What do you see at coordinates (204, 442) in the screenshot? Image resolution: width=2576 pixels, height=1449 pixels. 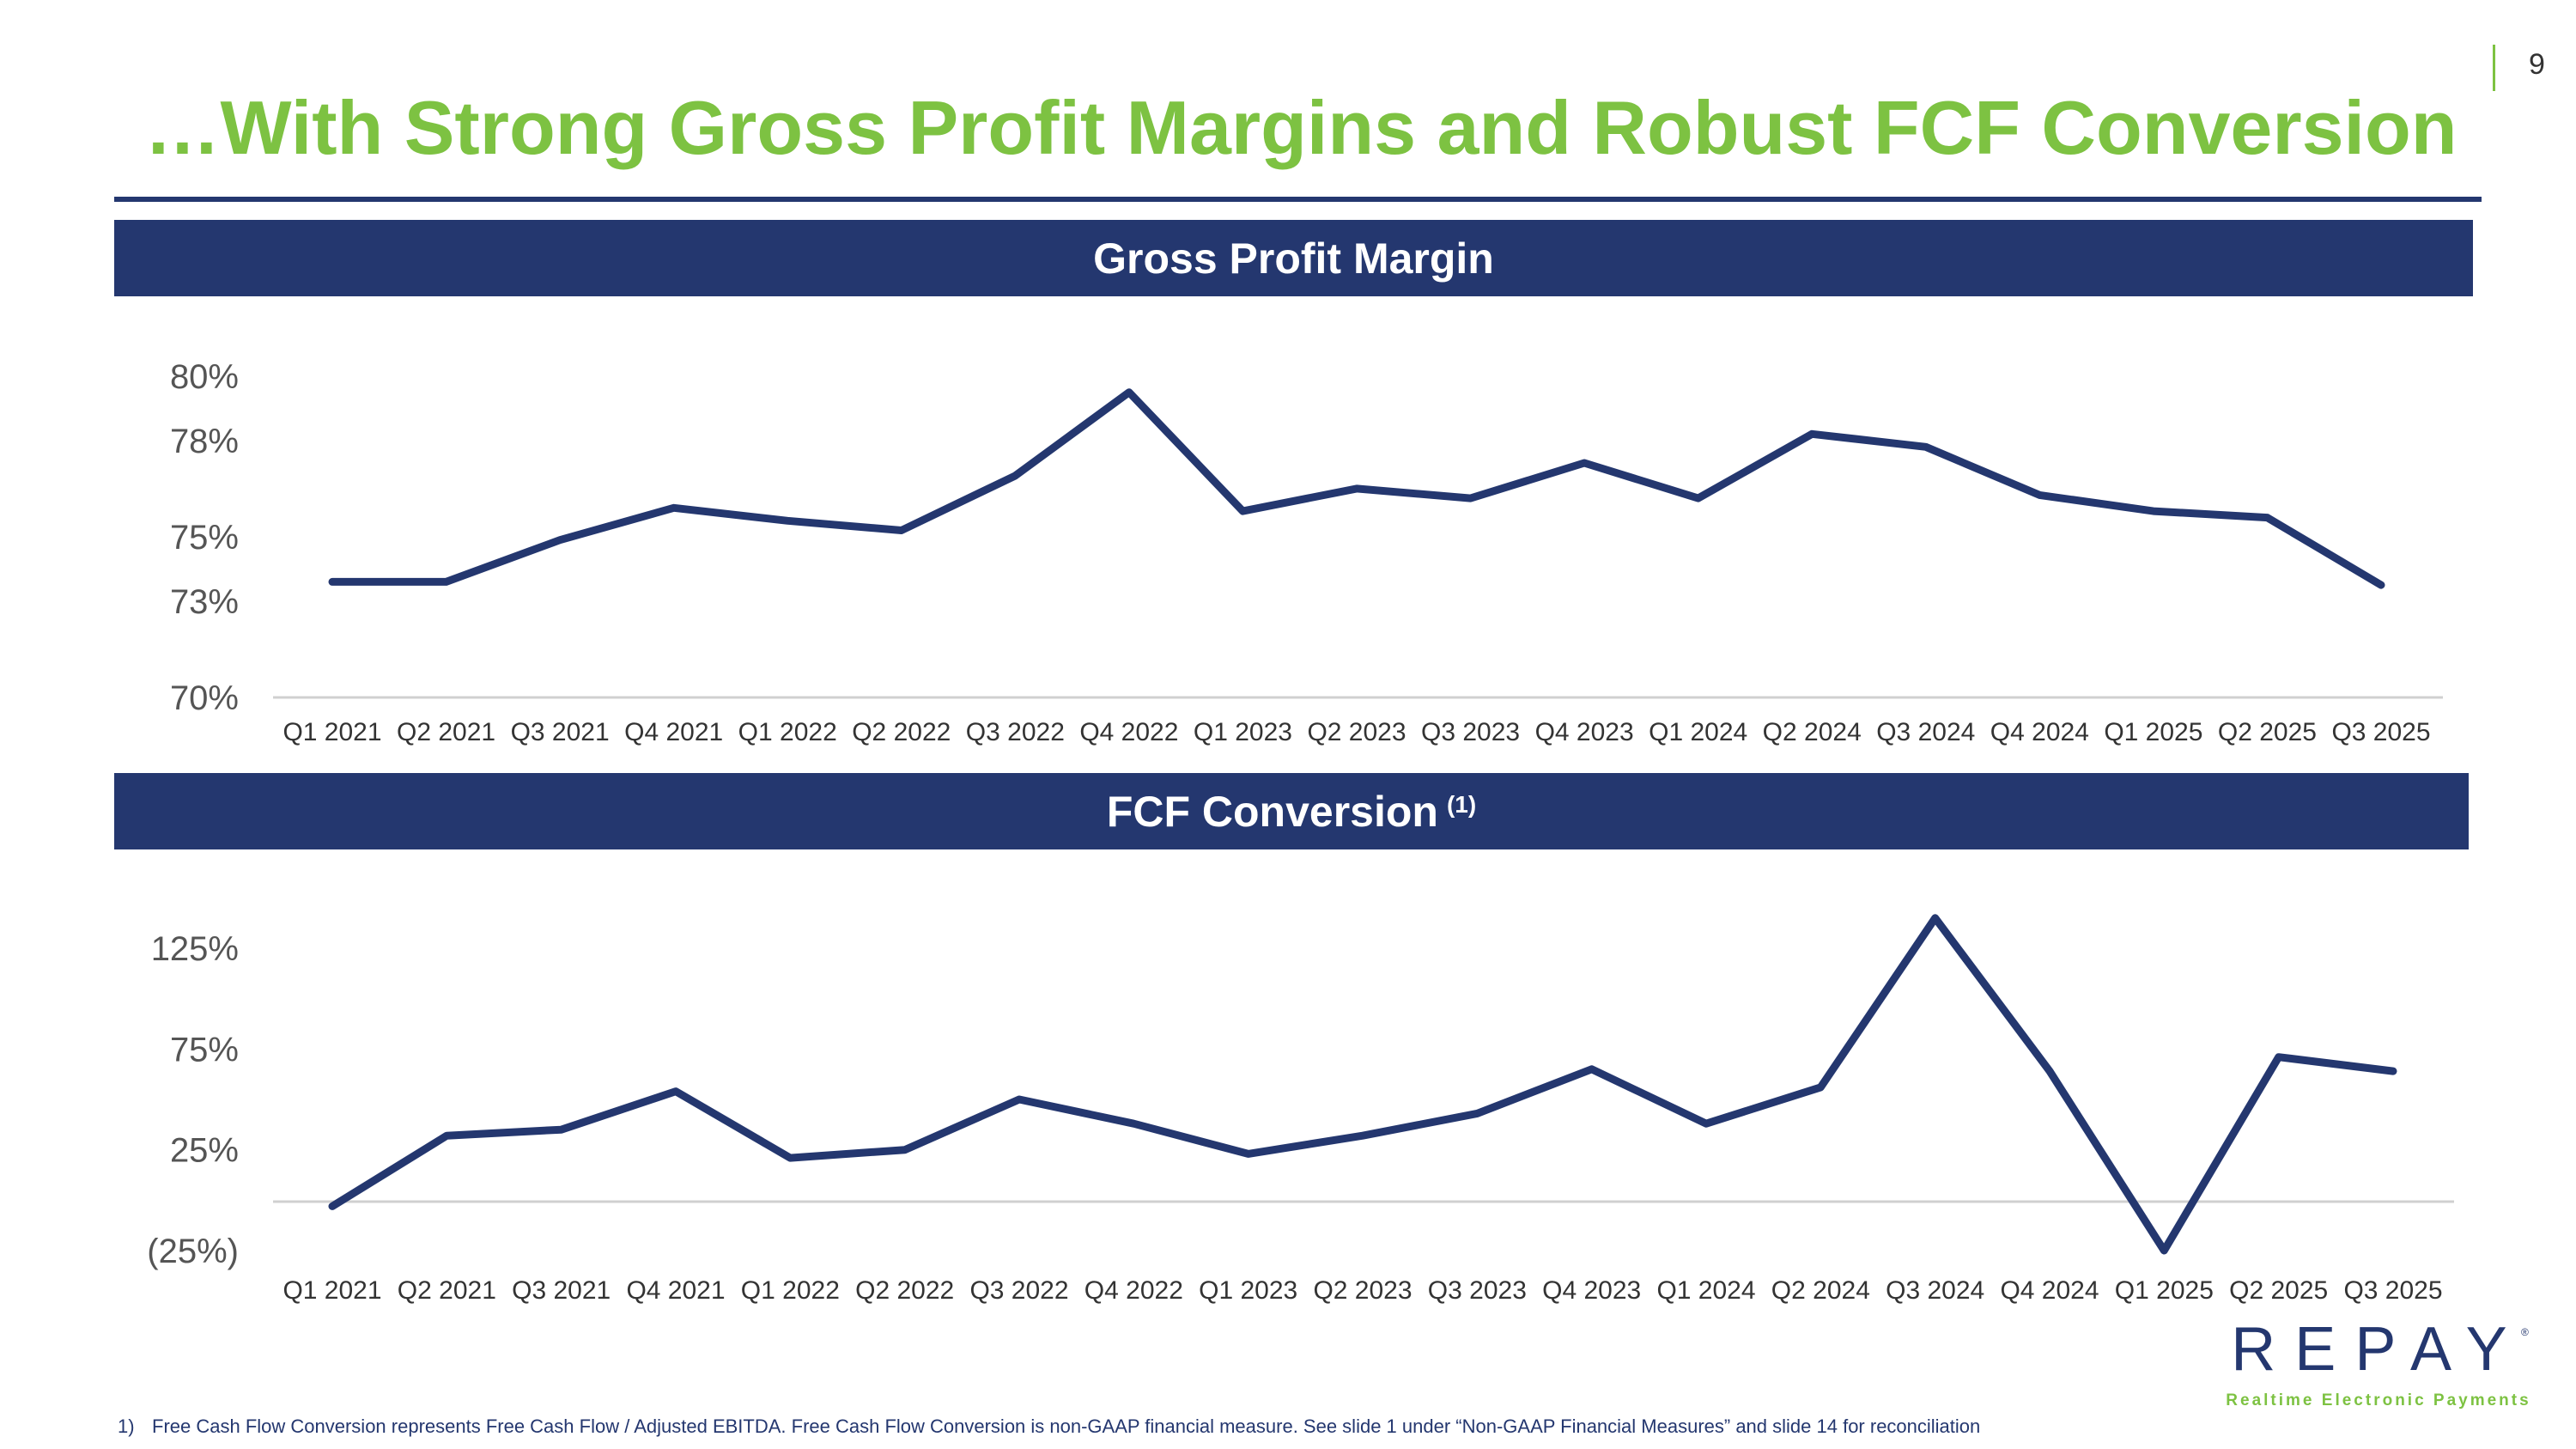 I see `y-tick-label: 78%` at bounding box center [204, 442].